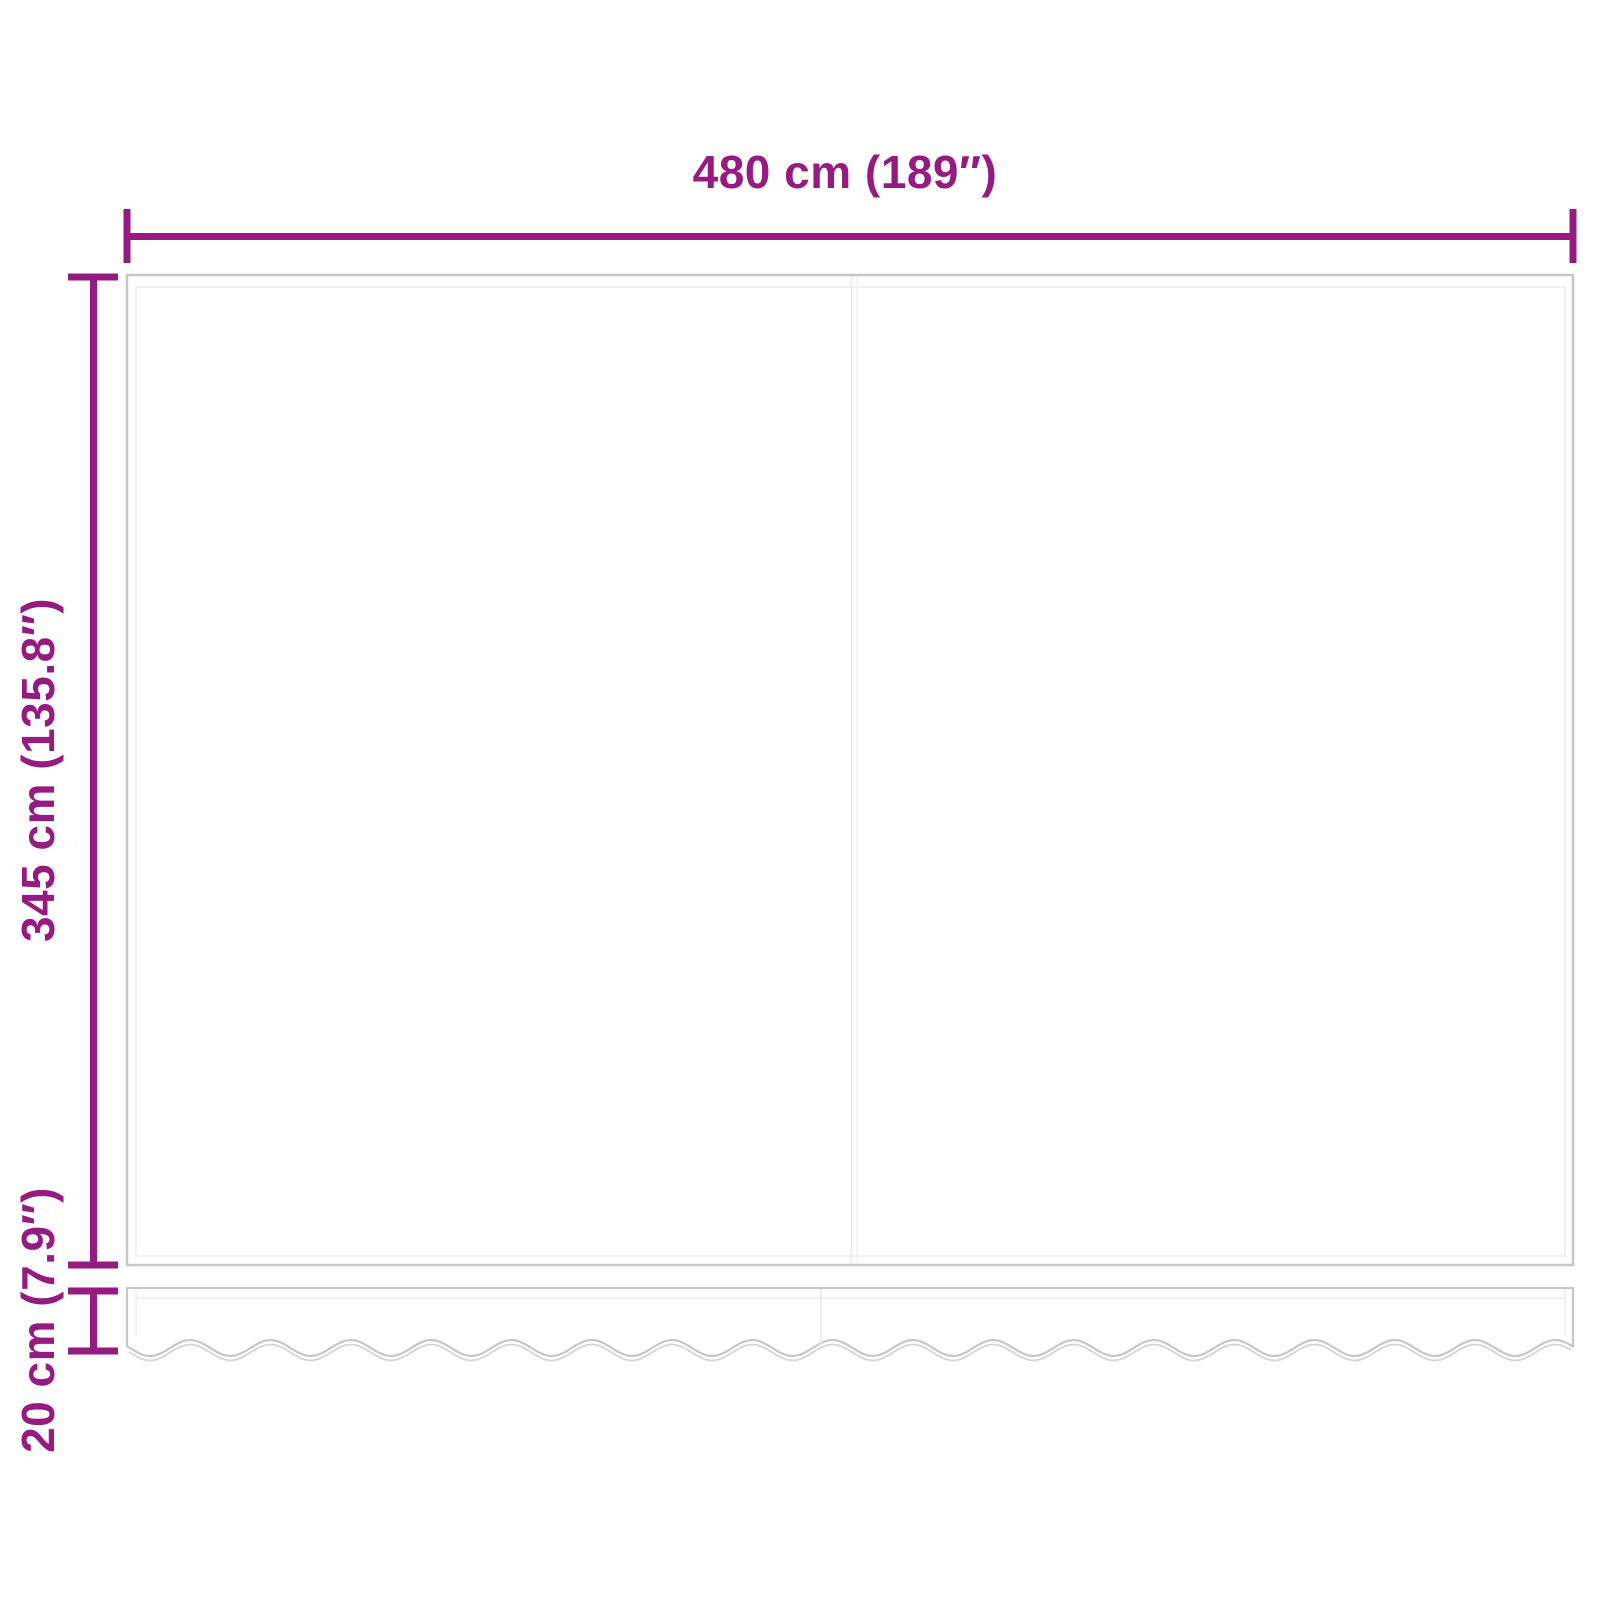  Describe the element at coordinates (65, 771) in the screenshot. I see `height-dimension: 345 cm (135.8″)` at that location.